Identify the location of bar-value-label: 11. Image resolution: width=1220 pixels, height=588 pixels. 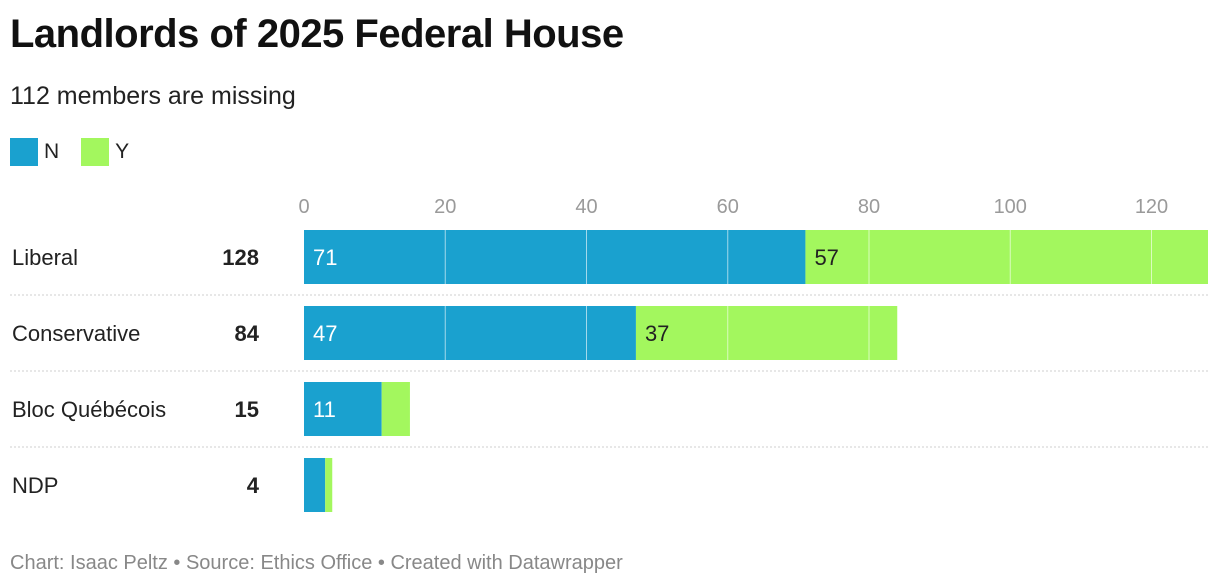
(324, 409).